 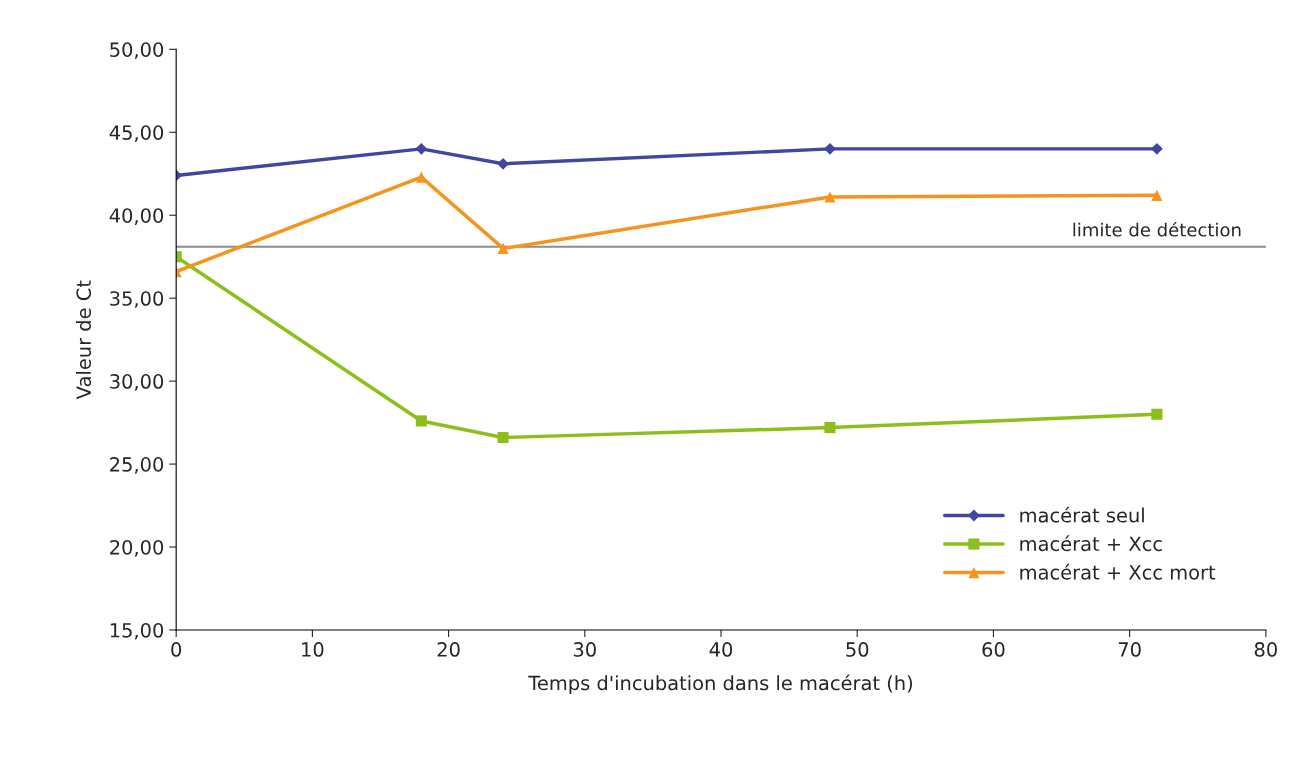 What do you see at coordinates (1091, 543) in the screenshot?
I see `legend-label: macérat + Xcc` at bounding box center [1091, 543].